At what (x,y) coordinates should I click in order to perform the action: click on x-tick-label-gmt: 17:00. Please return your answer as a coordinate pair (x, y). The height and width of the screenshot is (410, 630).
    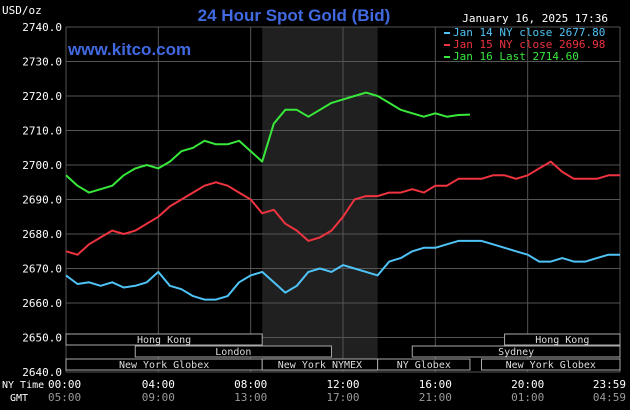
    Looking at the image, I should click on (342, 397).